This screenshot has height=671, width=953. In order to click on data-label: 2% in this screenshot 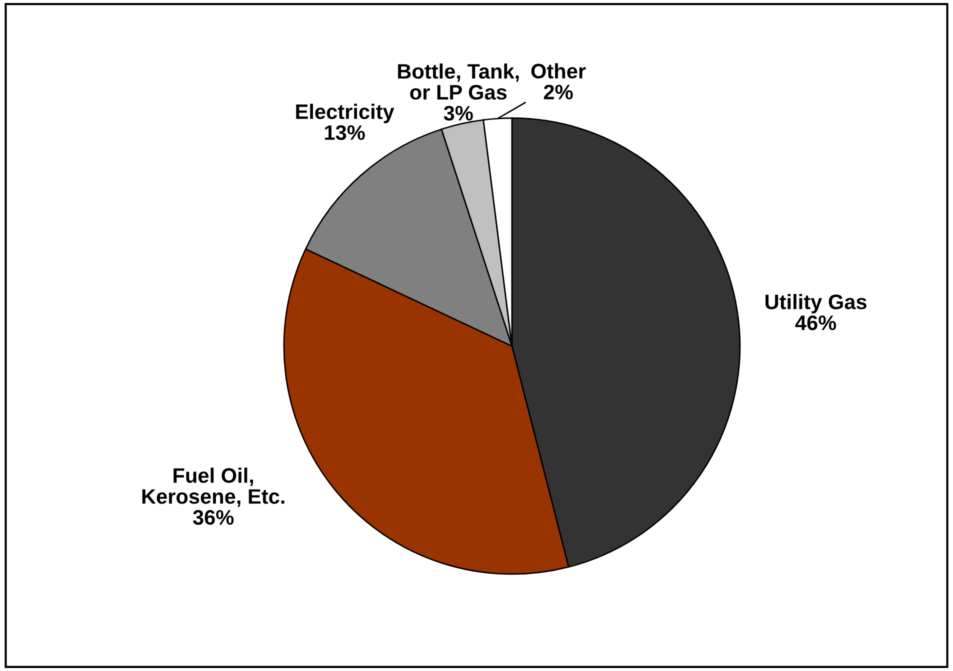, I will do `click(558, 92)`.